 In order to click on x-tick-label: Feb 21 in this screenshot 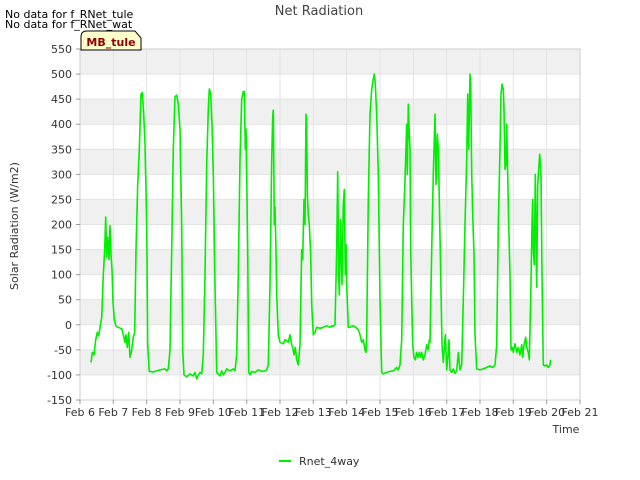, I will do `click(580, 412)`.